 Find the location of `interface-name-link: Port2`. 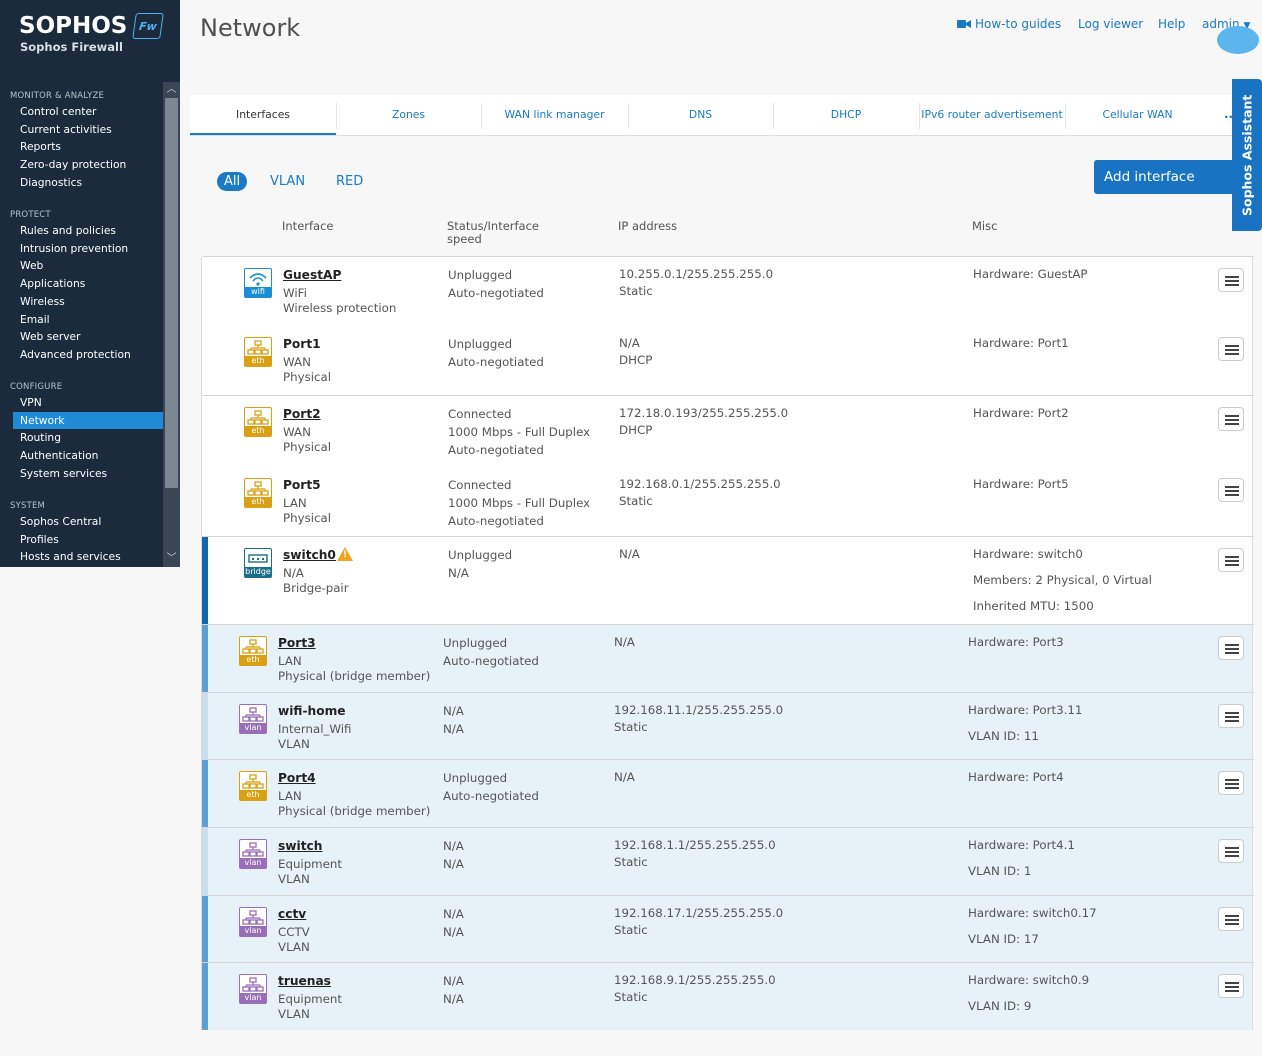

interface-name-link: Port2 is located at coordinates (302, 414).